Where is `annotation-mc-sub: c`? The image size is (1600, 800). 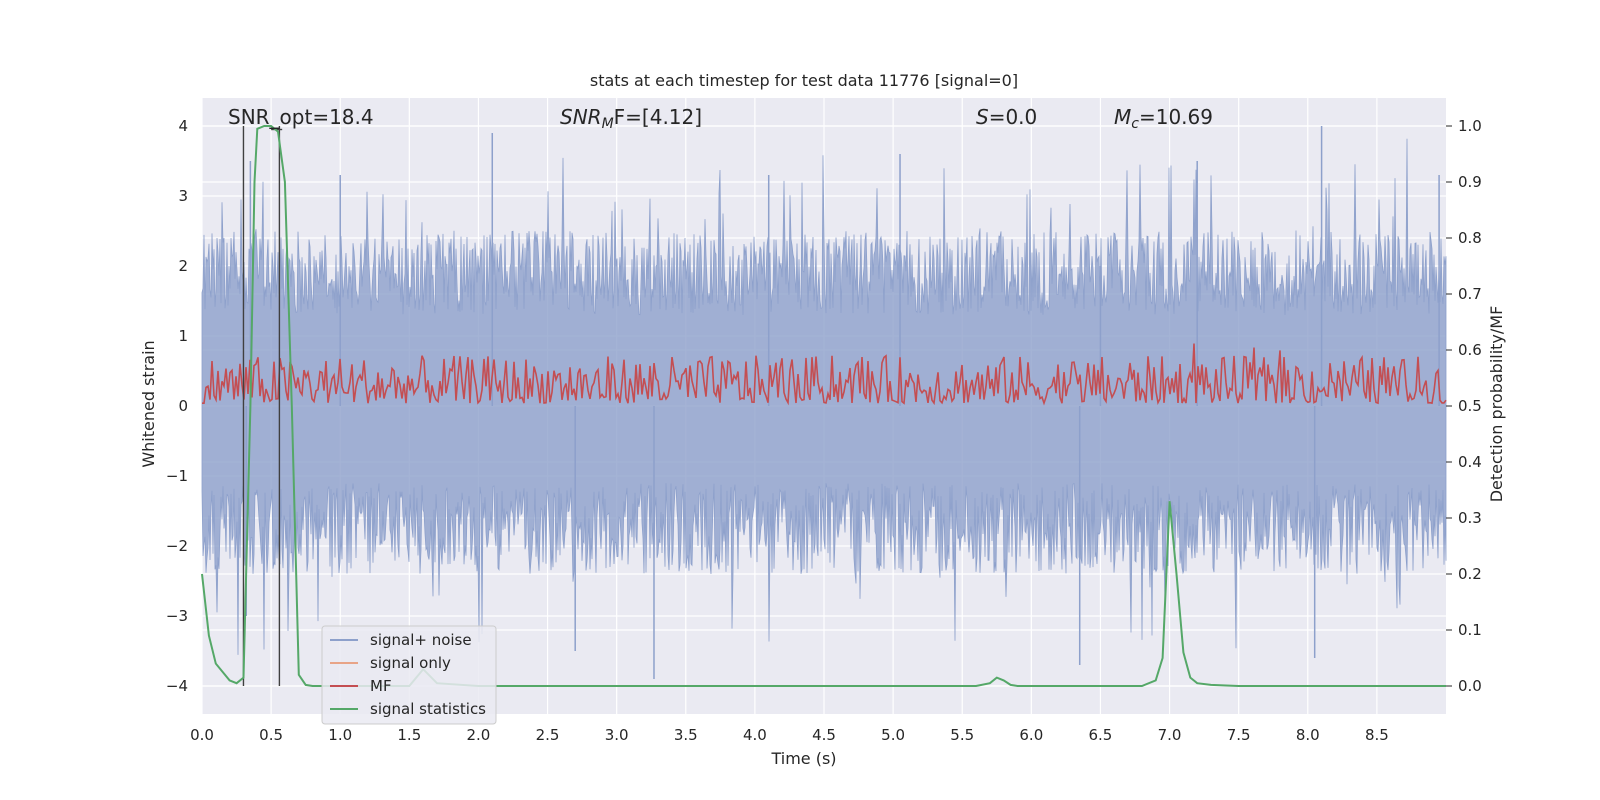 annotation-mc-sub: c is located at coordinates (1135, 124).